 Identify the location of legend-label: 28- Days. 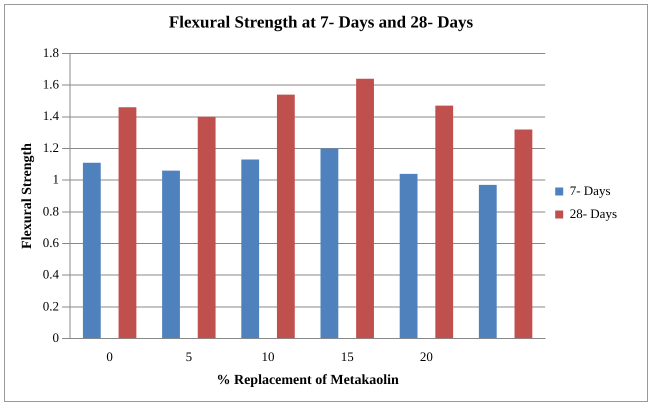
(593, 213).